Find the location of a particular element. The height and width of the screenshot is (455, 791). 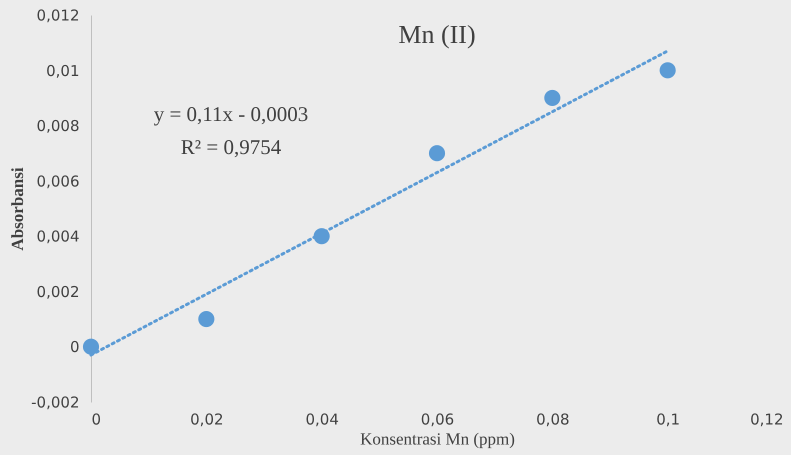

x-tick-label: 0 is located at coordinates (97, 419).